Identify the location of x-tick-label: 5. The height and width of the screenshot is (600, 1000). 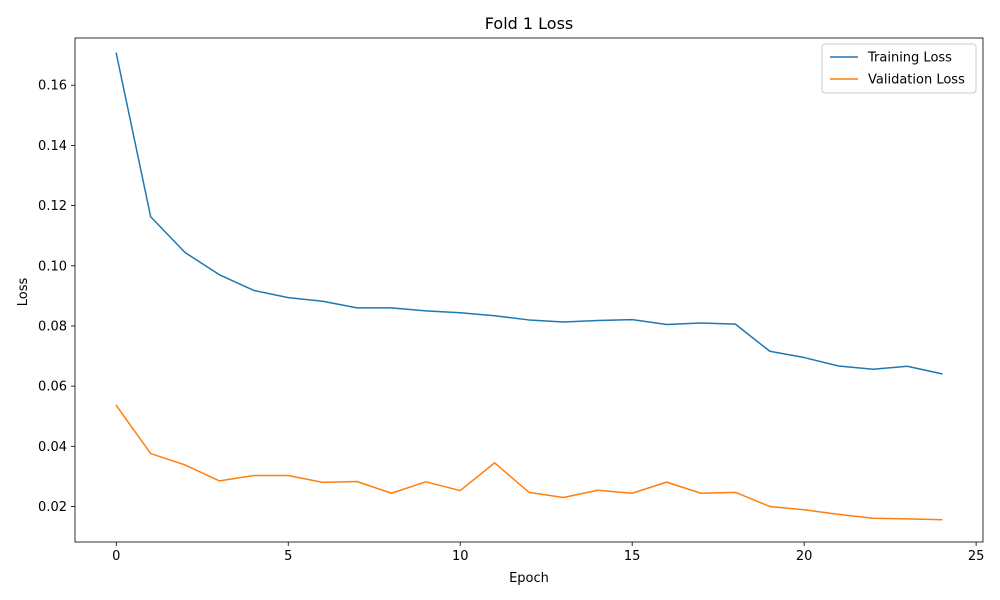
(288, 556).